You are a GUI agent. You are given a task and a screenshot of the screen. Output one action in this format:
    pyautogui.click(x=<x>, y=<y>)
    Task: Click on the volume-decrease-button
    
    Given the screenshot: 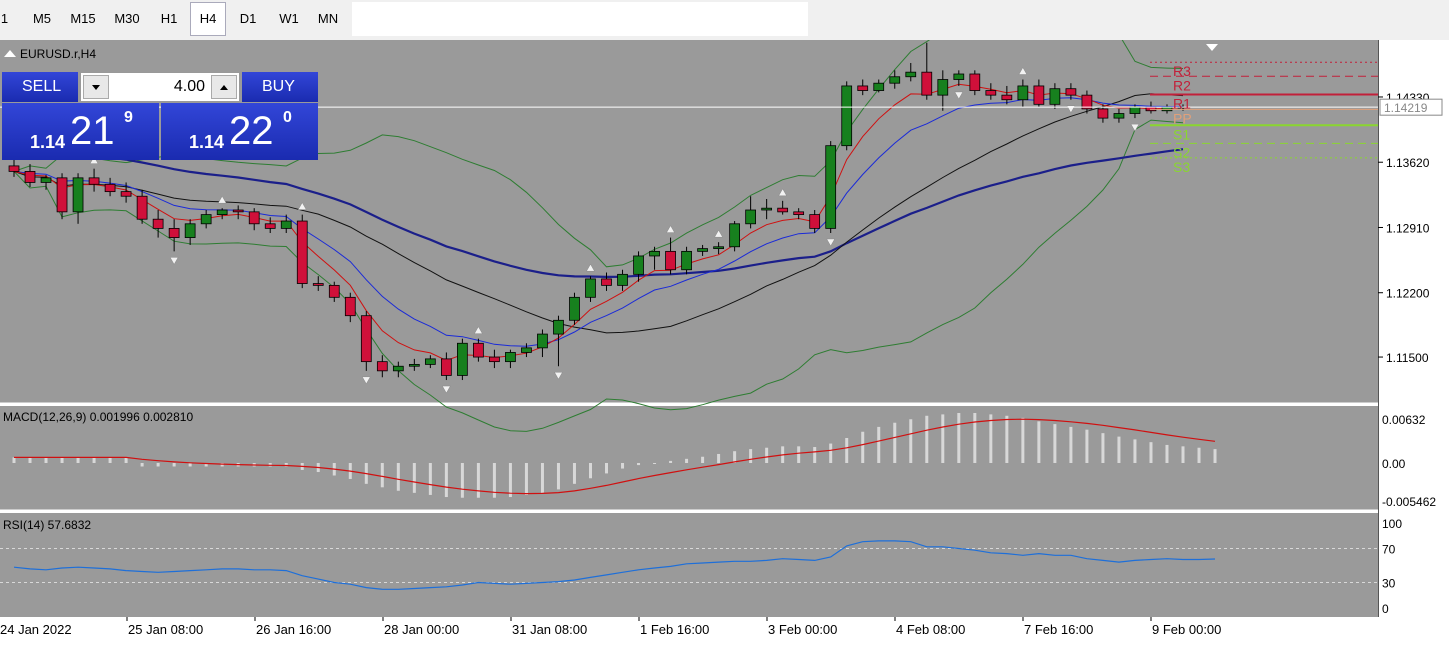 What is the action you would take?
    pyautogui.click(x=96, y=87)
    